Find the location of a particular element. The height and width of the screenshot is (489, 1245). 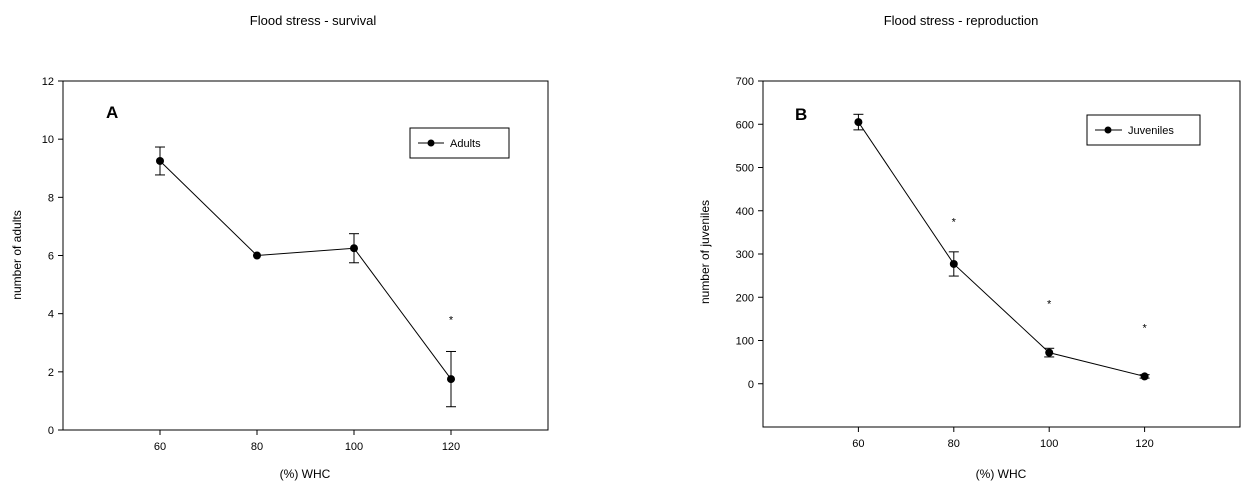

y-tick-label: 4 is located at coordinates (51, 315).